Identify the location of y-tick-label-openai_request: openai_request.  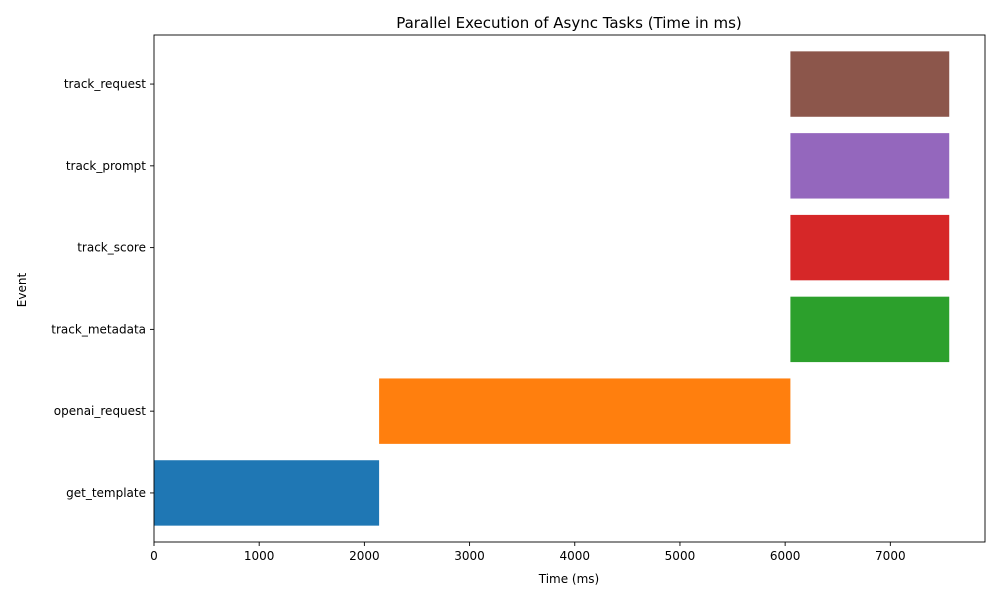
(100, 411).